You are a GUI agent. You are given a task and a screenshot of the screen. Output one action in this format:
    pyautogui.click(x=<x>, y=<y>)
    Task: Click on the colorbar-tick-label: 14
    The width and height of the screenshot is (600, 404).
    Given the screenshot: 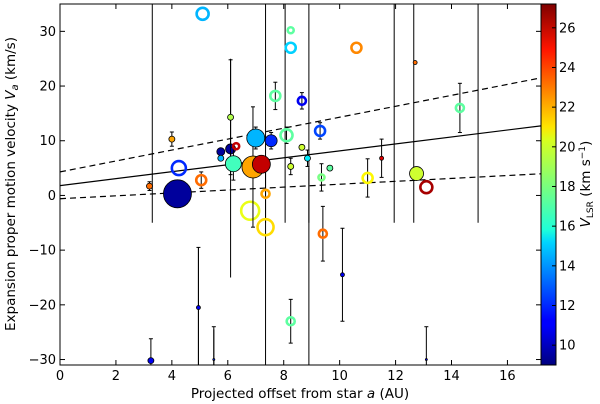 What is the action you would take?
    pyautogui.click(x=567, y=266)
    